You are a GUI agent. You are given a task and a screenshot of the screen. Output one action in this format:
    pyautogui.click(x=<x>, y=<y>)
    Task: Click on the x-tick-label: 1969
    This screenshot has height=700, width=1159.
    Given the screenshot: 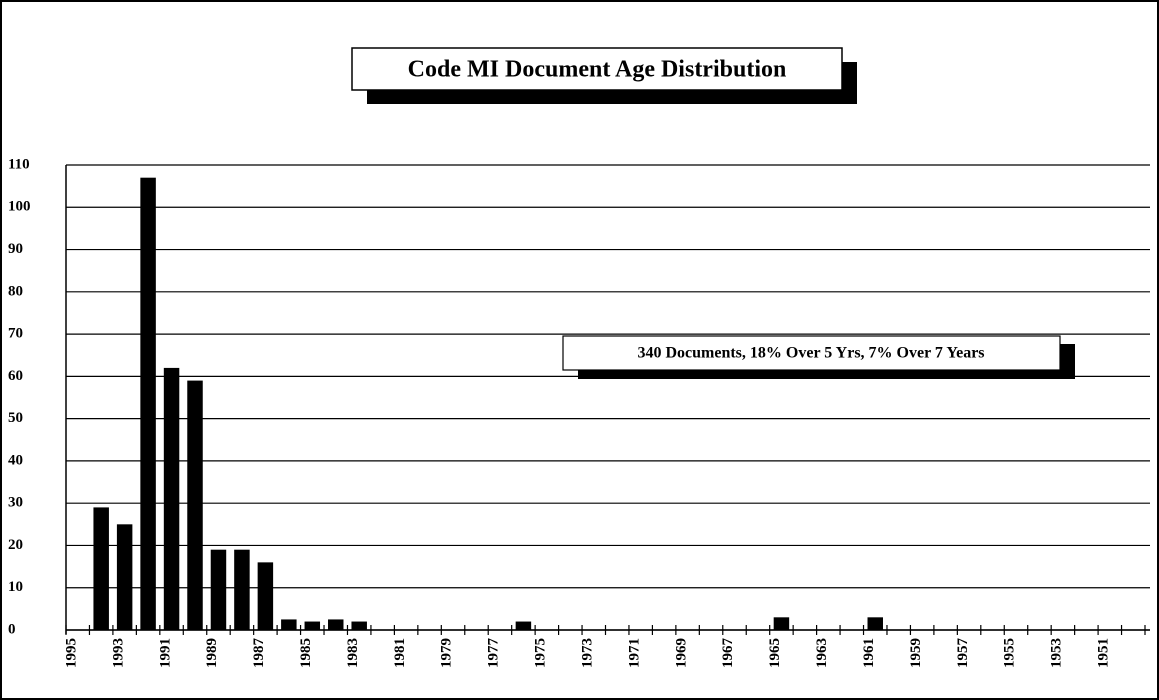 What is the action you would take?
    pyautogui.click(x=681, y=653)
    